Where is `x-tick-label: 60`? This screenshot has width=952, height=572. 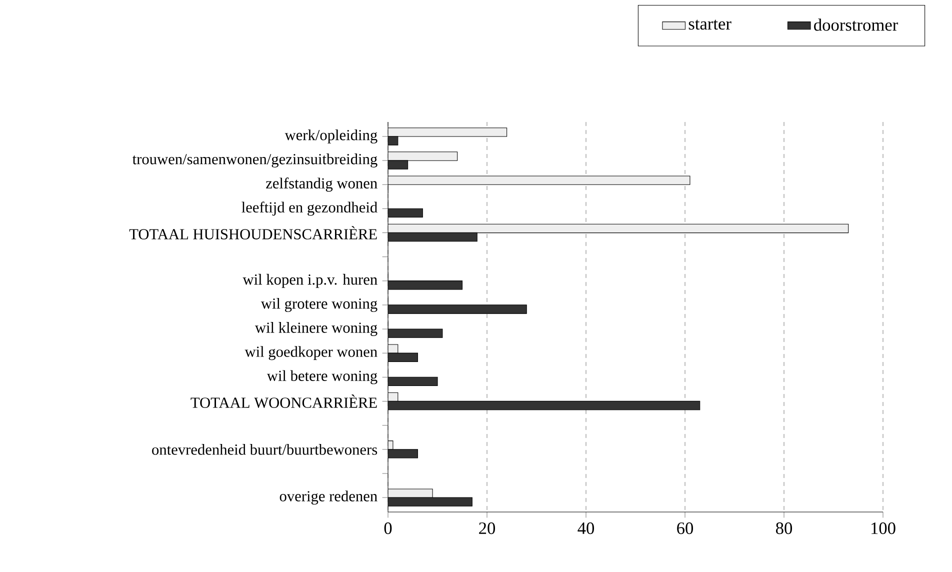
x-tick-label: 60 is located at coordinates (685, 528).